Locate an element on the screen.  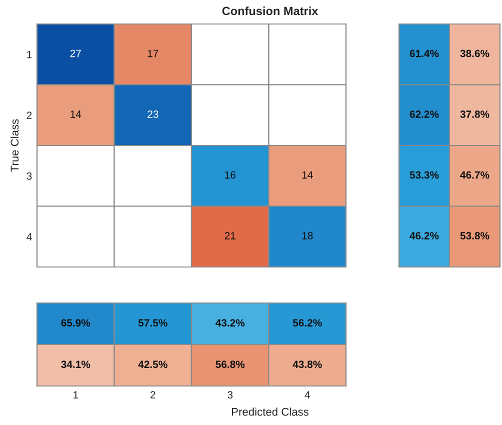
data-label: 53.8% is located at coordinates (475, 236).